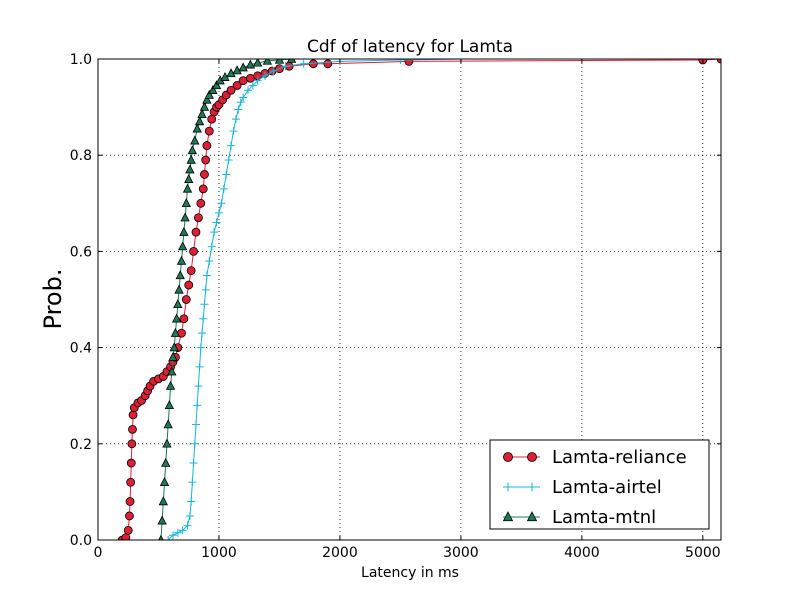 This screenshot has height=600, width=800. Describe the element at coordinates (81, 252) in the screenshot. I see `y-tick-label: 0.6` at that location.